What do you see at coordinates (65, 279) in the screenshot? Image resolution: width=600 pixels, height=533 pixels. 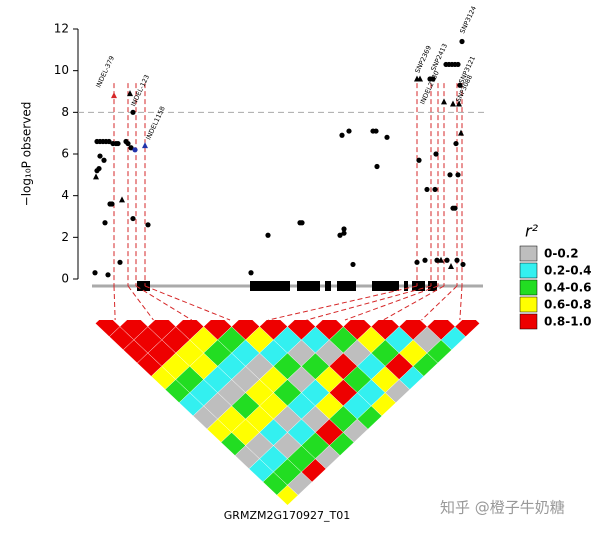 I see `y-tick-label: 0` at bounding box center [65, 279].